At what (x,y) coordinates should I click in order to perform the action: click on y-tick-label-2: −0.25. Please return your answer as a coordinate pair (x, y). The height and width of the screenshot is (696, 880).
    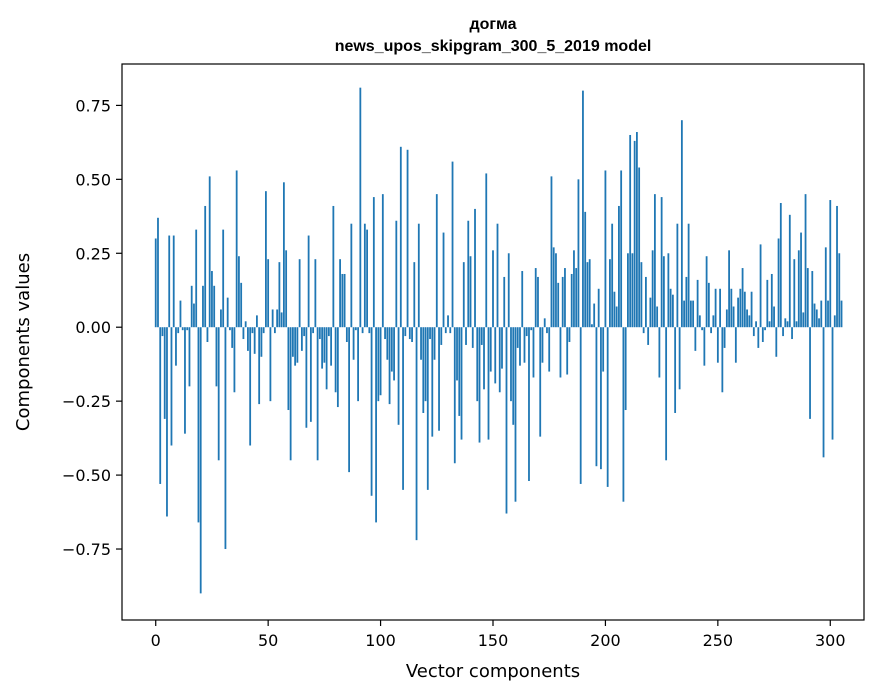
    Looking at the image, I should click on (86, 401).